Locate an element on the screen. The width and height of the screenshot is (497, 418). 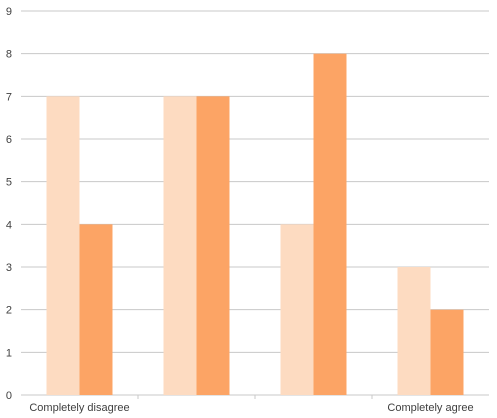
x-category-label: Completely disagree is located at coordinates (79, 408).